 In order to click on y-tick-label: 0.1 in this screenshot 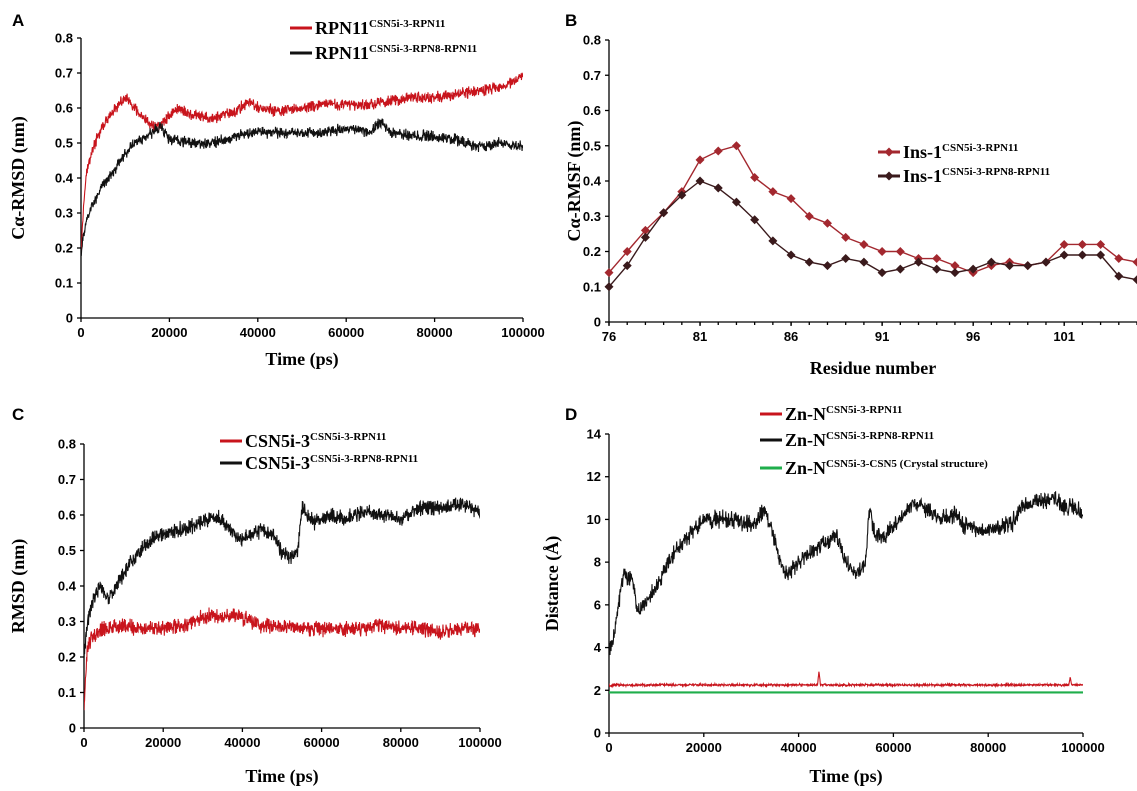, I will do `click(592, 286)`.